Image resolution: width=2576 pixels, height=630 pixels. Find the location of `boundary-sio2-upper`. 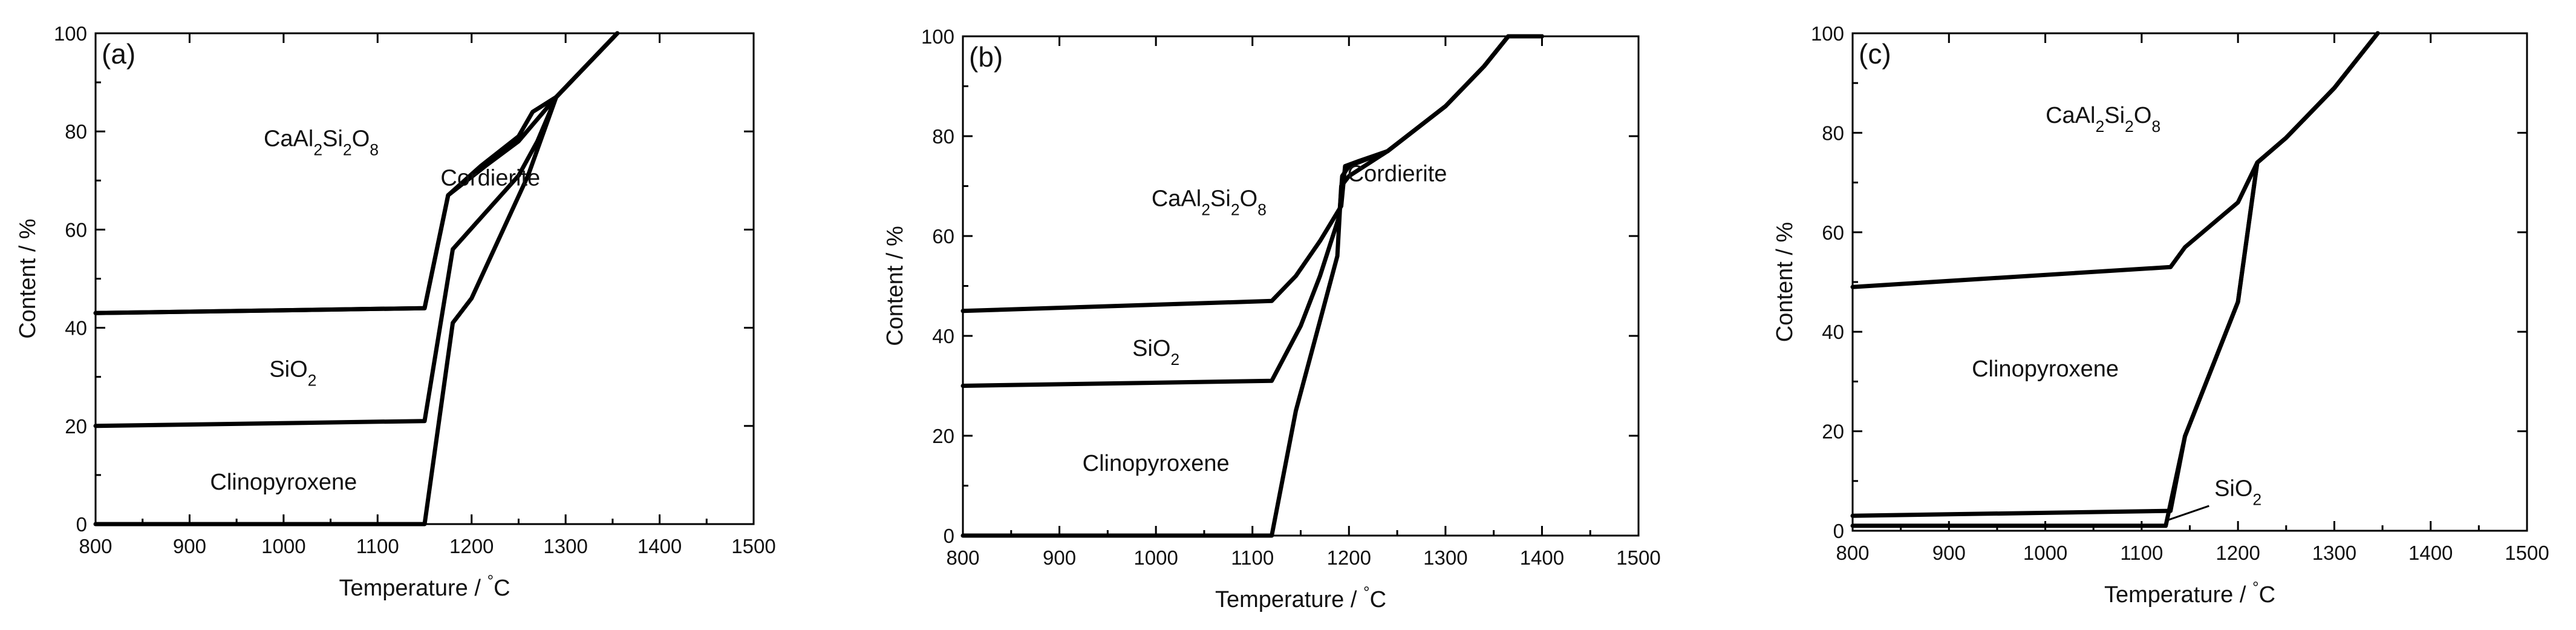

boundary-sio2-upper is located at coordinates (356, 229).